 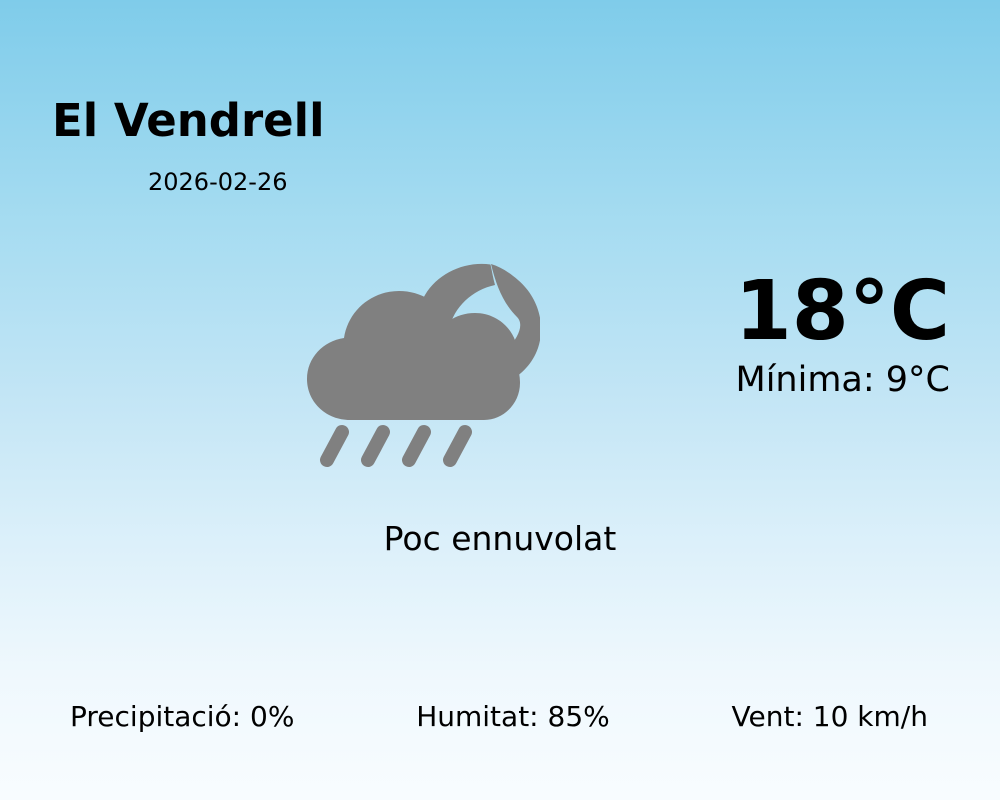 What do you see at coordinates (218, 182) in the screenshot?
I see `forecast-date: 2026-02-26` at bounding box center [218, 182].